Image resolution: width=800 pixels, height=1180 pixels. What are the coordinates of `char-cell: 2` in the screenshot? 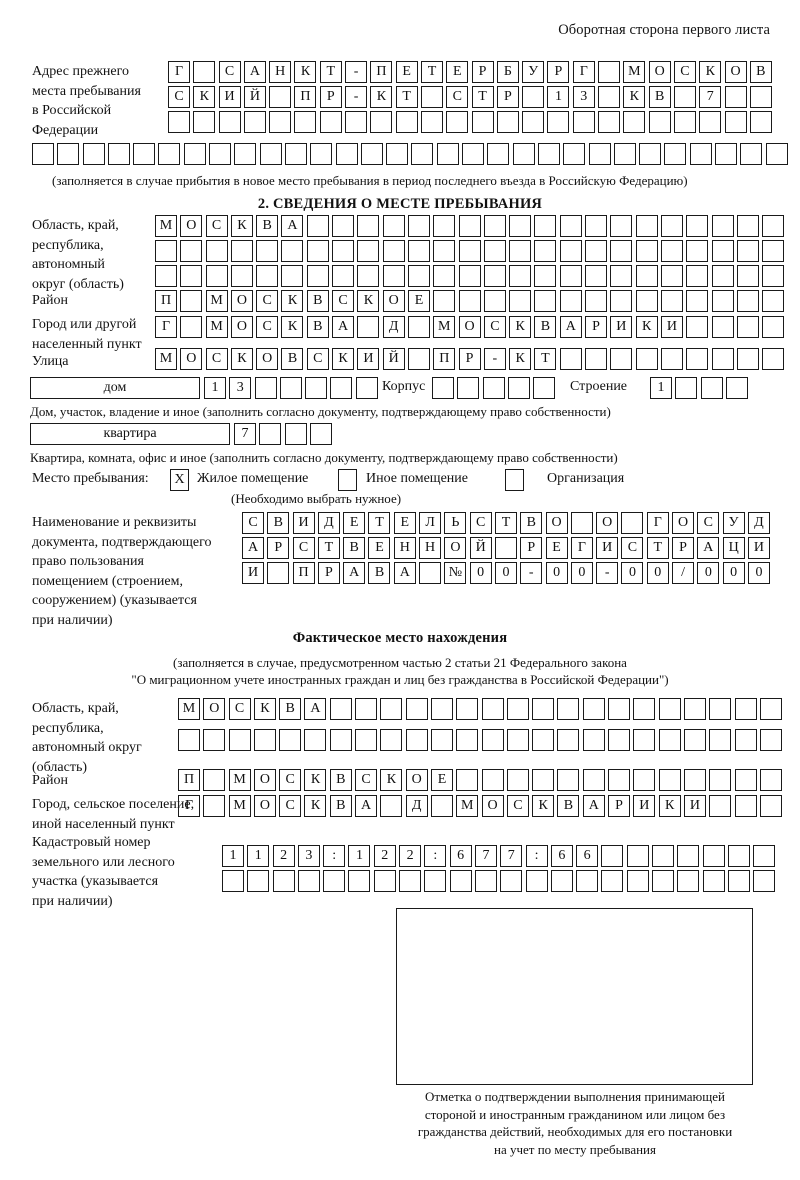 It's located at (283, 856).